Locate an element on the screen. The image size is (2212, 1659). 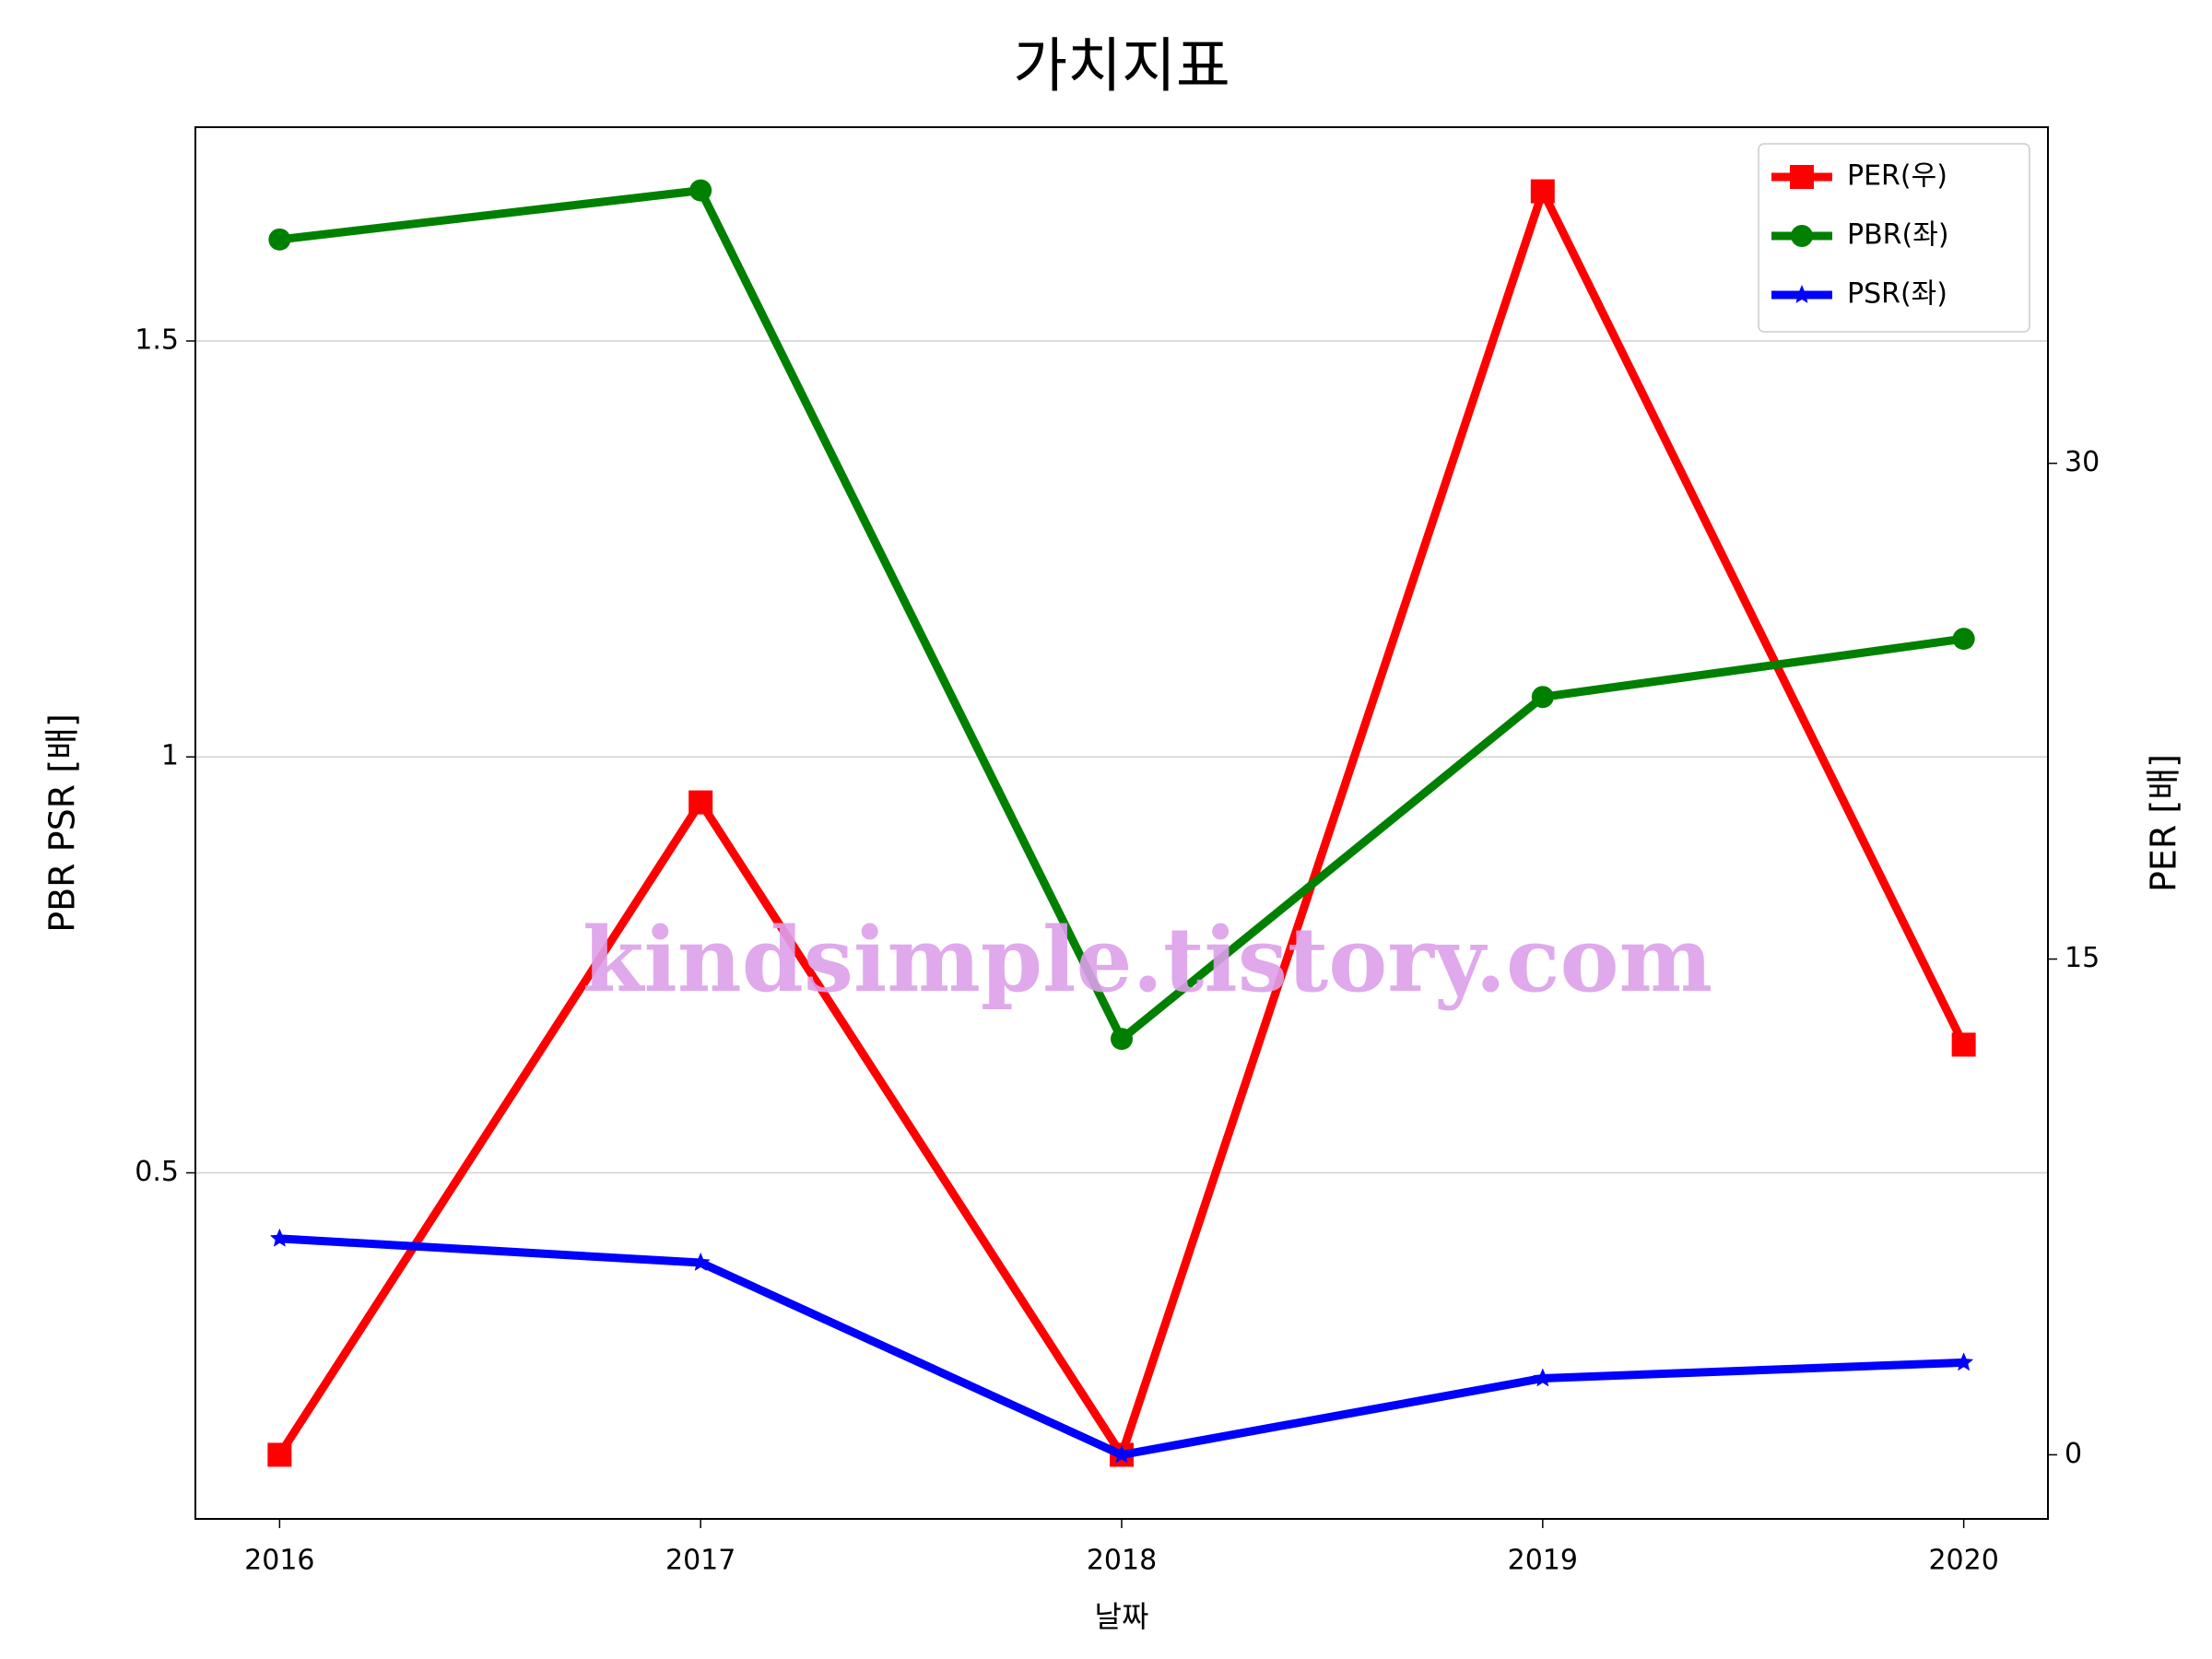
y2-tick-label: 30 is located at coordinates (2082, 462).